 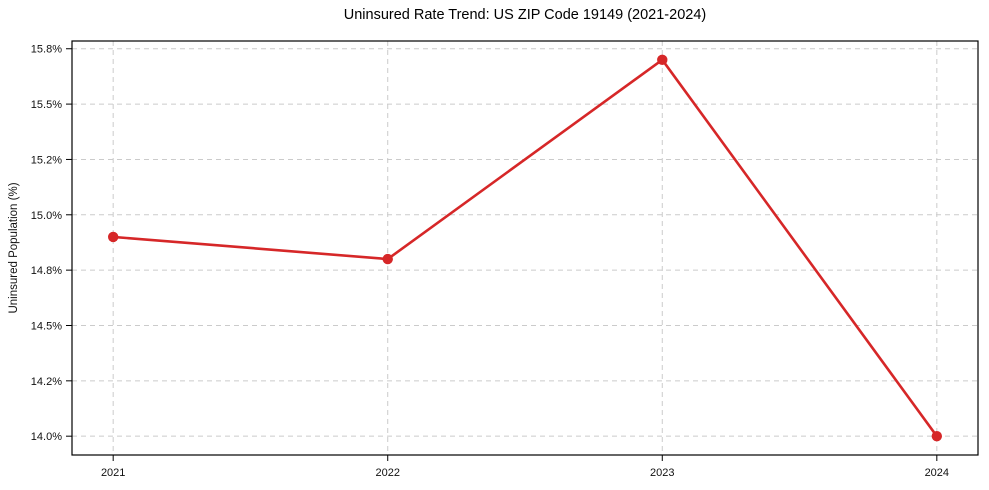 I want to click on y-tick-label: 15.8%, so click(x=46, y=50).